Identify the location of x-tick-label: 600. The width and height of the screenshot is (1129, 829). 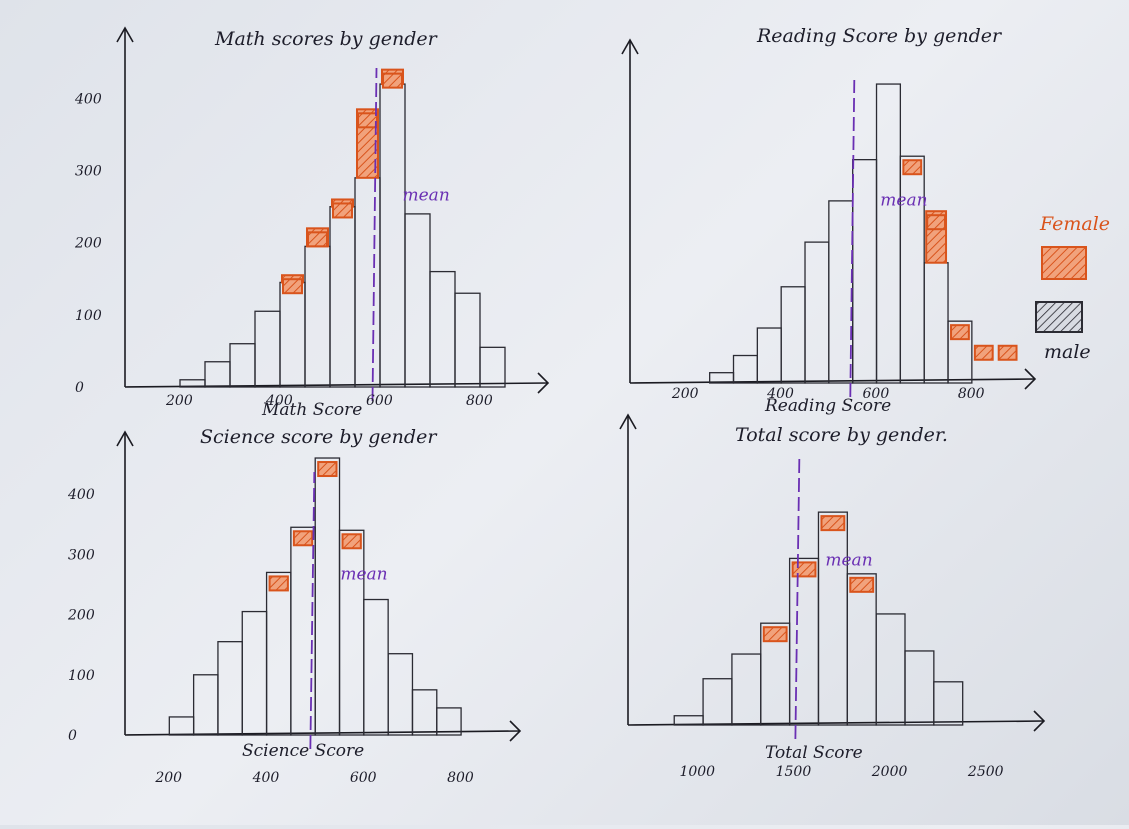
(379, 401).